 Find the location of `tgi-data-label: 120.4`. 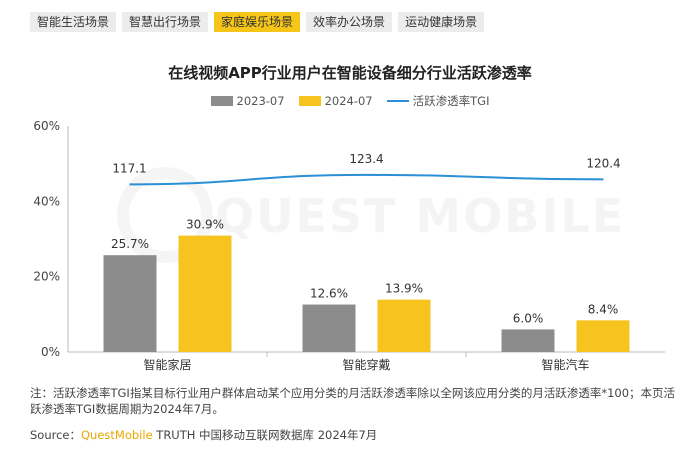

tgi-data-label: 120.4 is located at coordinates (603, 163).